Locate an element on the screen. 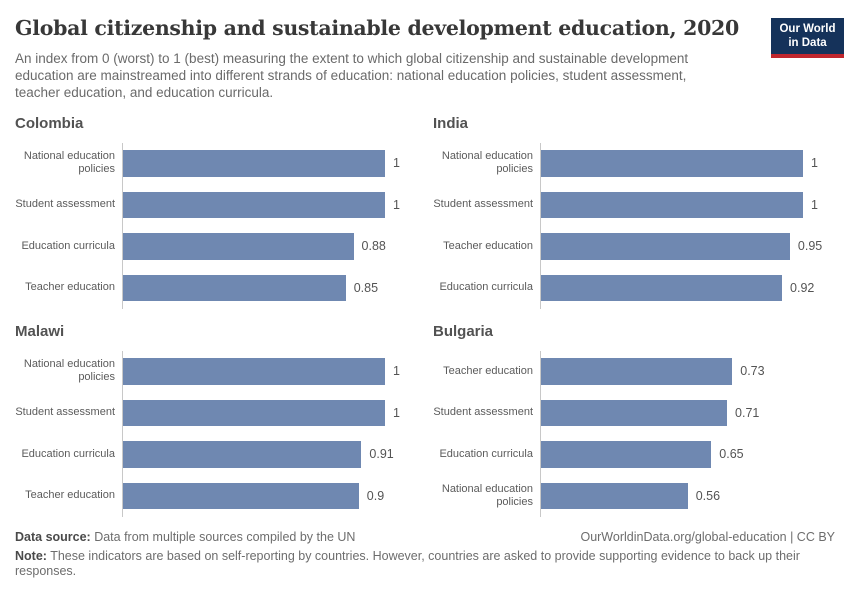  bar-row: Education curricula 0.65 is located at coordinates (639, 454).